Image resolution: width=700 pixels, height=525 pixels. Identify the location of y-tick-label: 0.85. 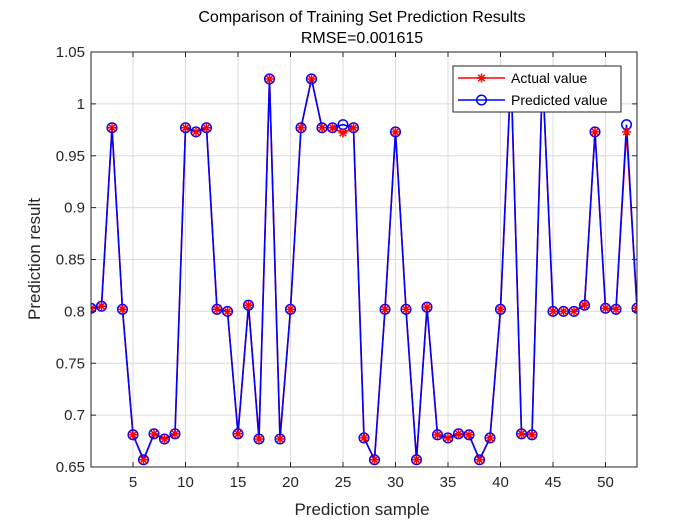
(70, 260).